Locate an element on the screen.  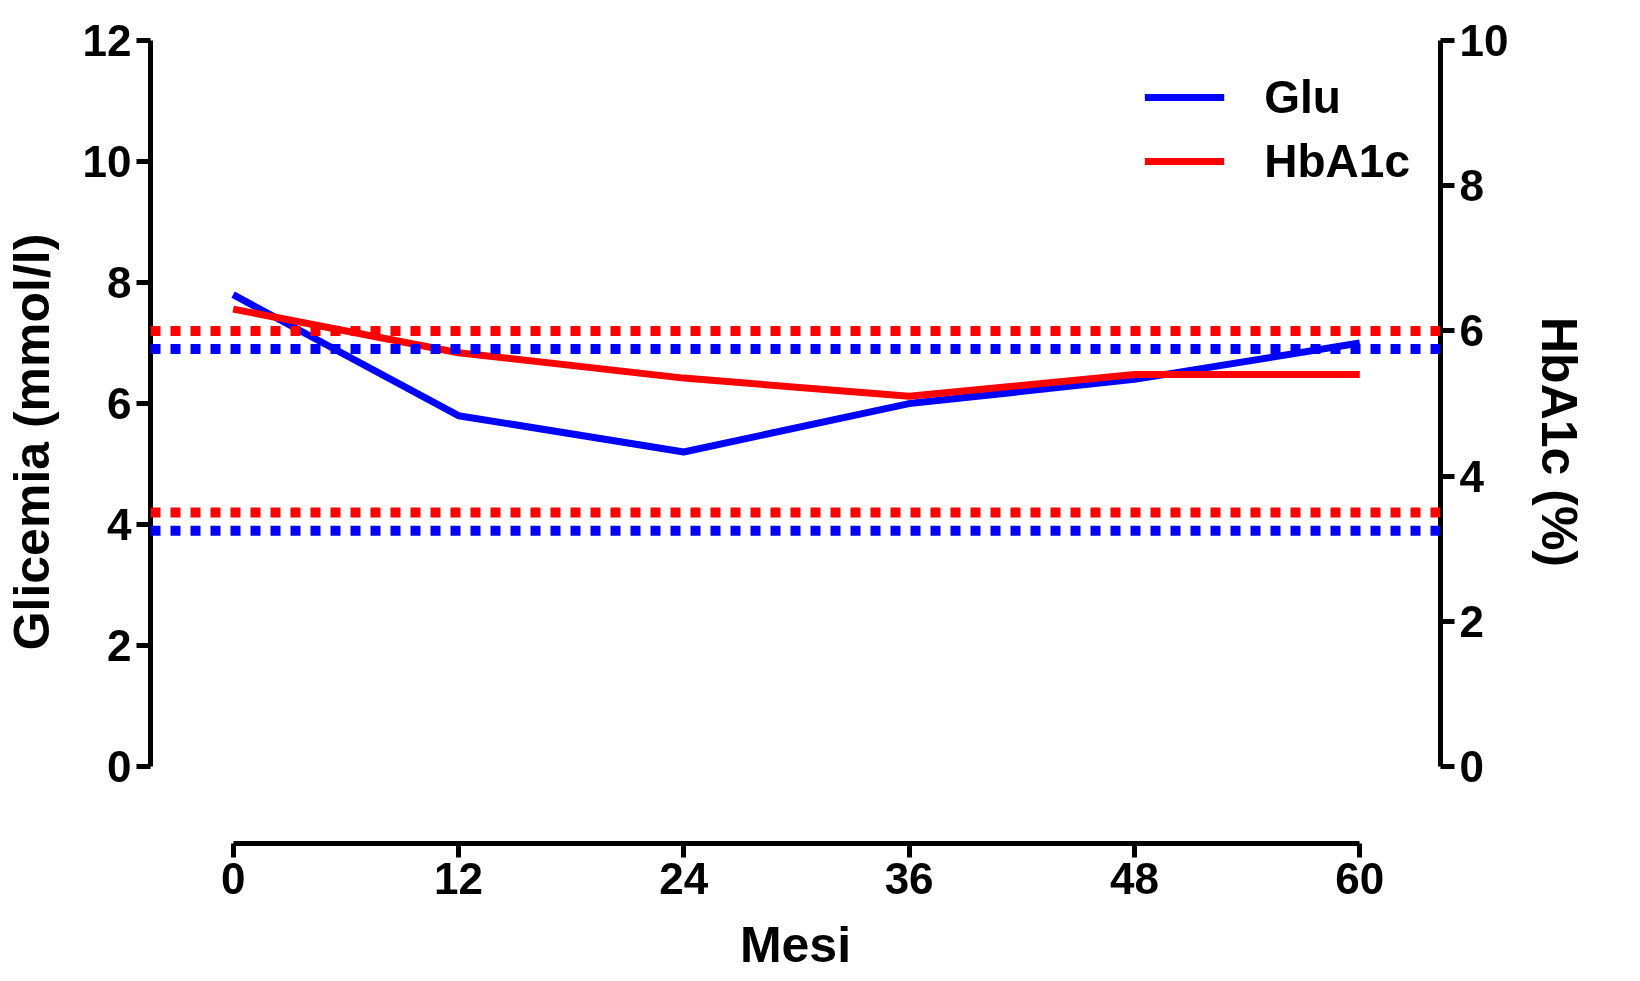
x-tick-label: 12 is located at coordinates (458, 878).